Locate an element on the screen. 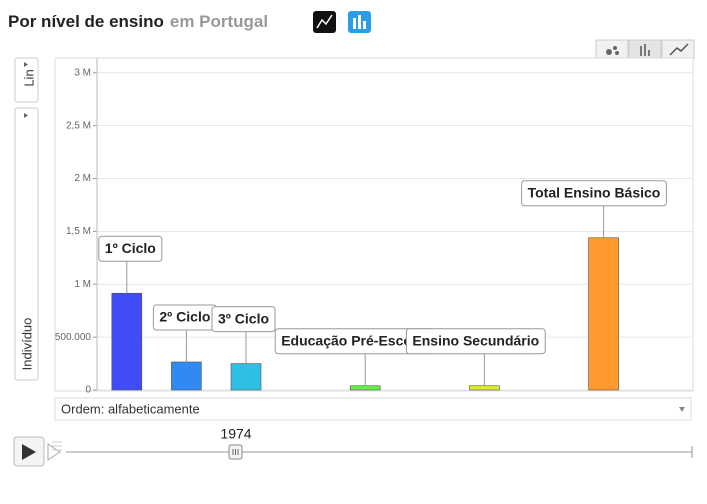 This screenshot has height=504, width=707. callout-label: Ensino Secundário is located at coordinates (475, 340).